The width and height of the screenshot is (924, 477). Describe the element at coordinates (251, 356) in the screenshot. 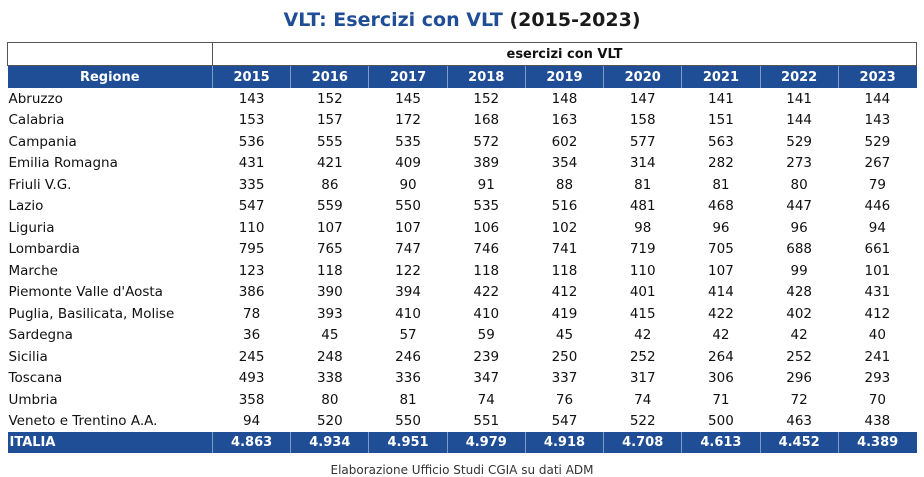

I see `value-cell: 245` at that location.